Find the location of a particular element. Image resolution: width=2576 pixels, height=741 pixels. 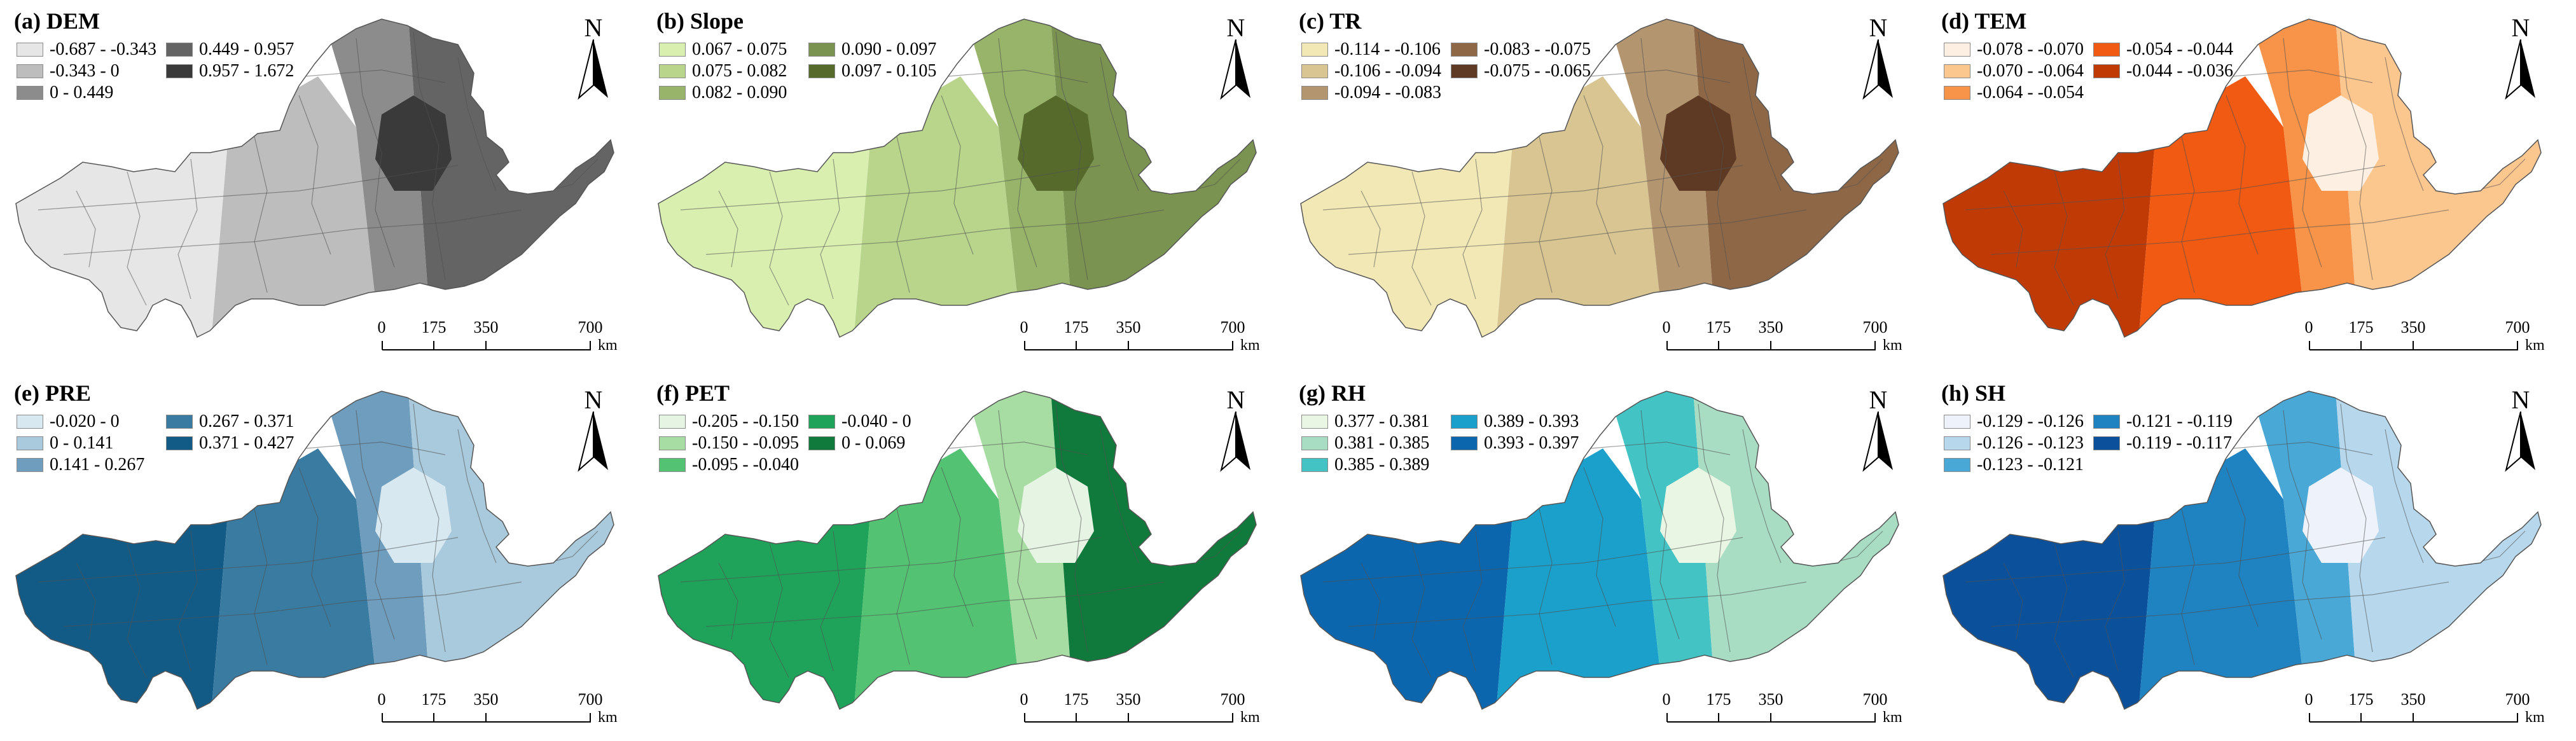

legend-label: 0 - 0.141 is located at coordinates (82, 443).